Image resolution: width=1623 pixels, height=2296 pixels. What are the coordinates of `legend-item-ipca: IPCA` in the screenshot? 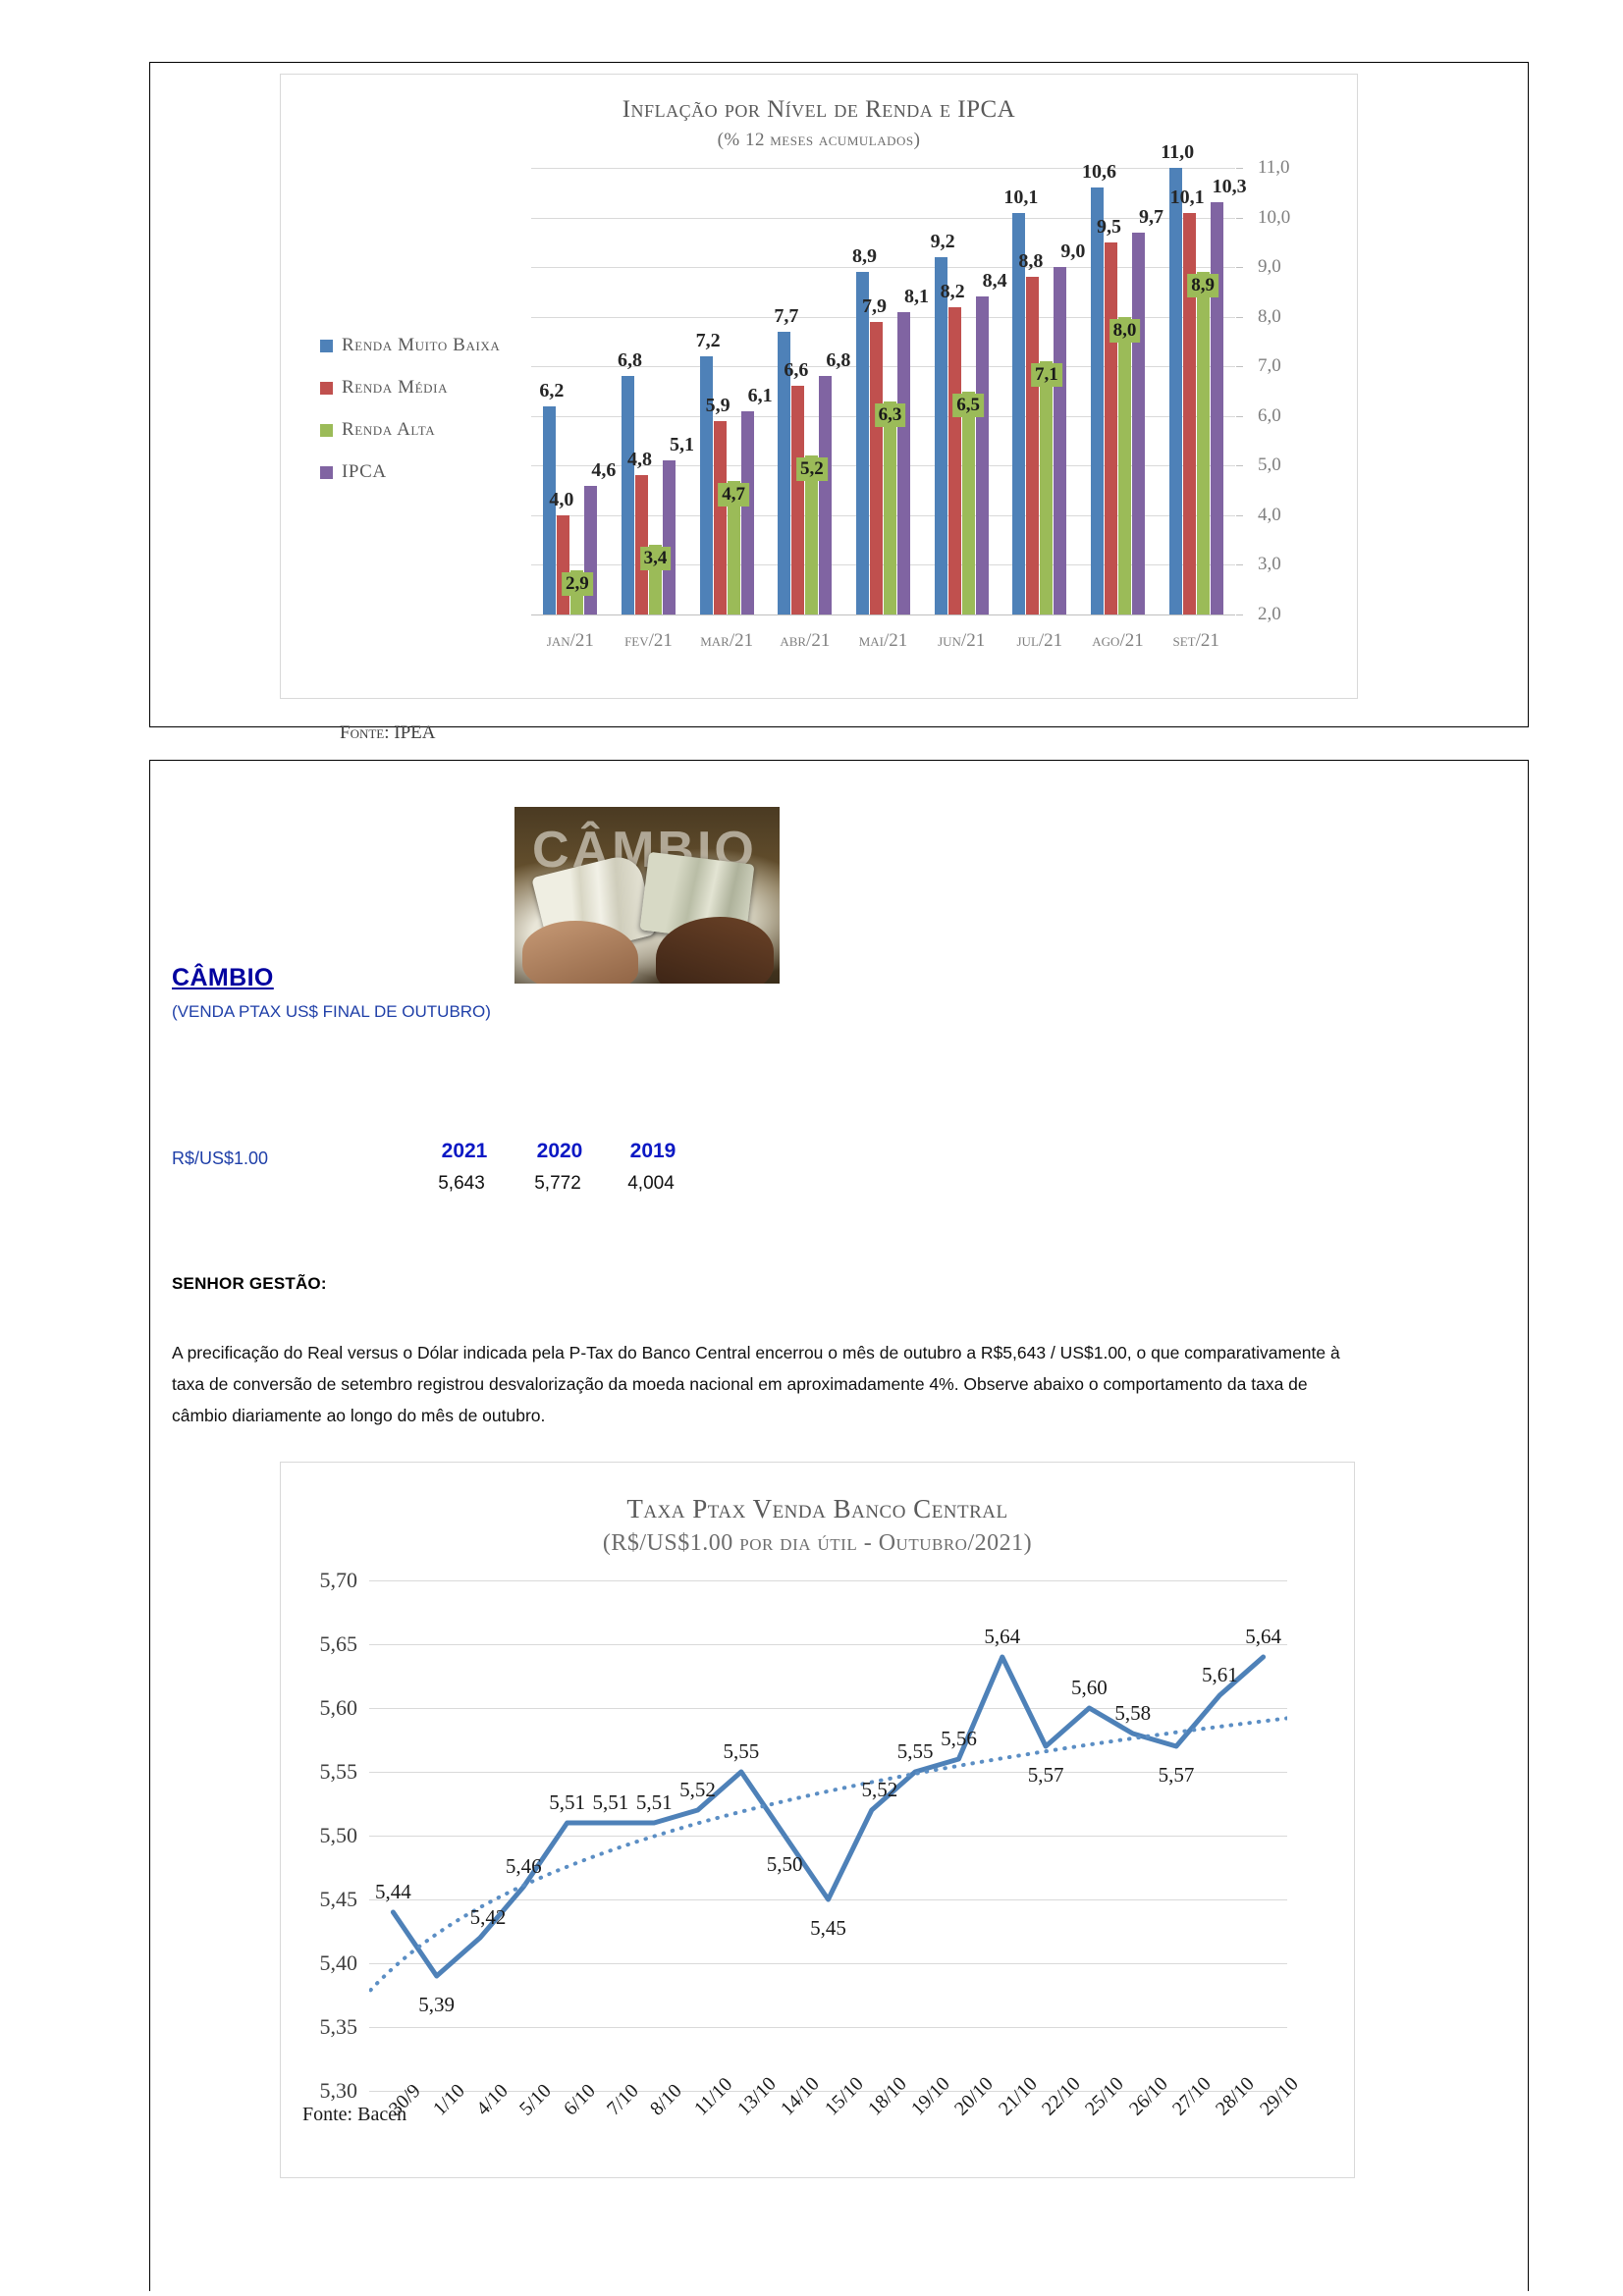 It's located at (410, 472).